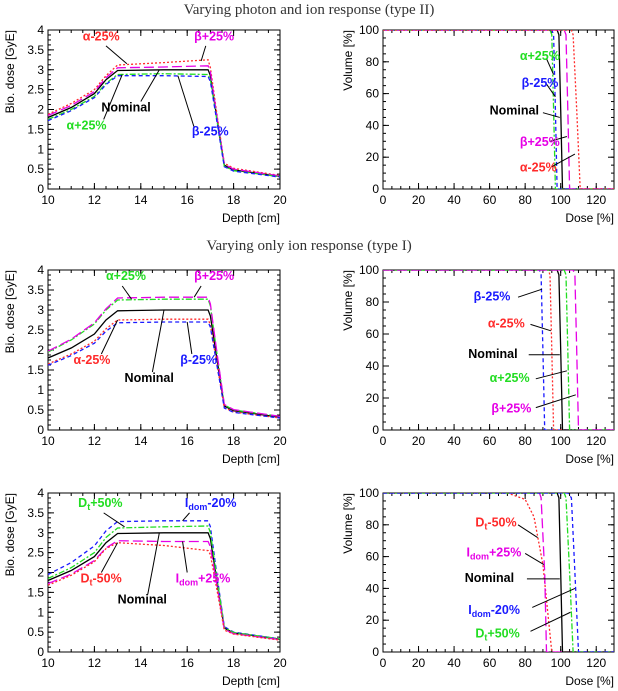 The height and width of the screenshot is (691, 618). What do you see at coordinates (35, 290) in the screenshot?
I see `y-tick-label: 3.5` at bounding box center [35, 290].